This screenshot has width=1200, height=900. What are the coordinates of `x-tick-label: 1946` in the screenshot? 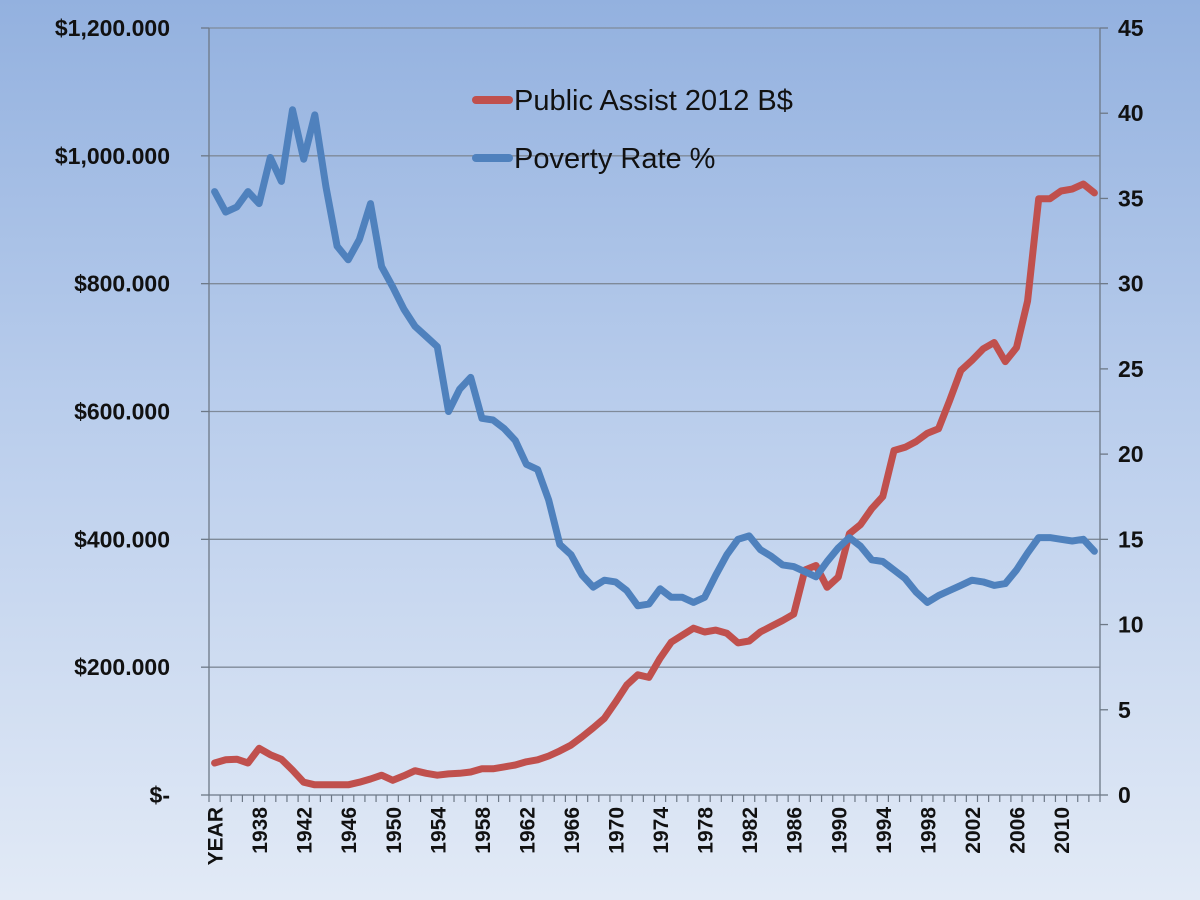 It's located at (349, 830).